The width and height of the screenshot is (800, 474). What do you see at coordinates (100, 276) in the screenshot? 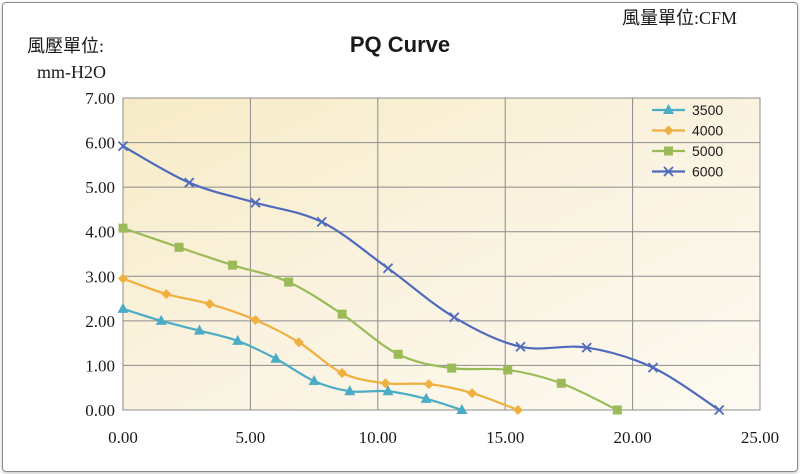
I see `y-tick-label: 3.00` at bounding box center [100, 276].